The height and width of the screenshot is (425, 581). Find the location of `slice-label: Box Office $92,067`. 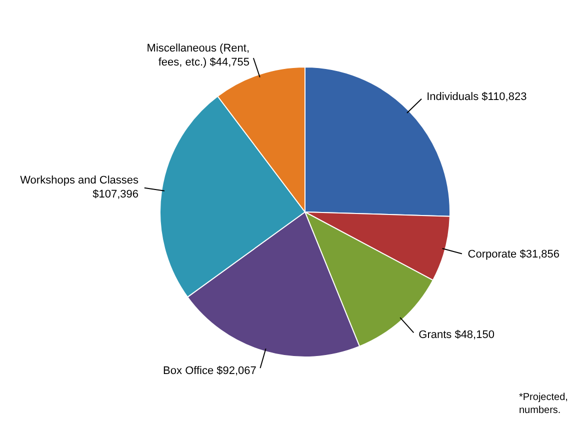

slice-label: Box Office $92,067 is located at coordinates (209, 370).